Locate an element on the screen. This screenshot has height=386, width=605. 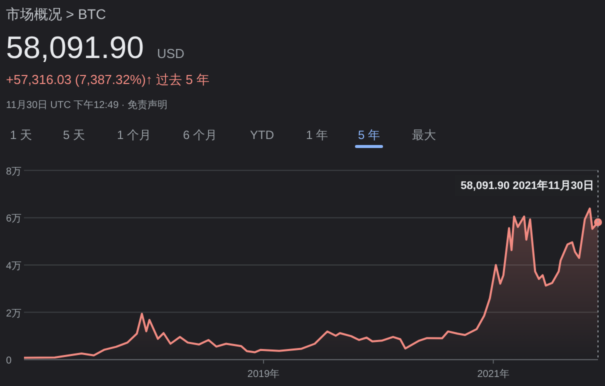
chart-title: 市场概况 > BTC is located at coordinates (56, 14).